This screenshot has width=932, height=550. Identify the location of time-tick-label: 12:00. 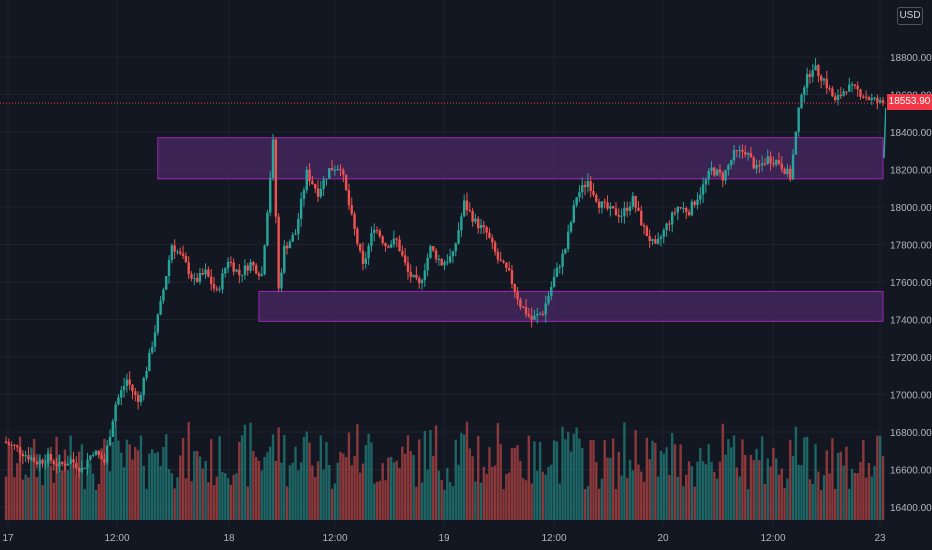
(553, 538).